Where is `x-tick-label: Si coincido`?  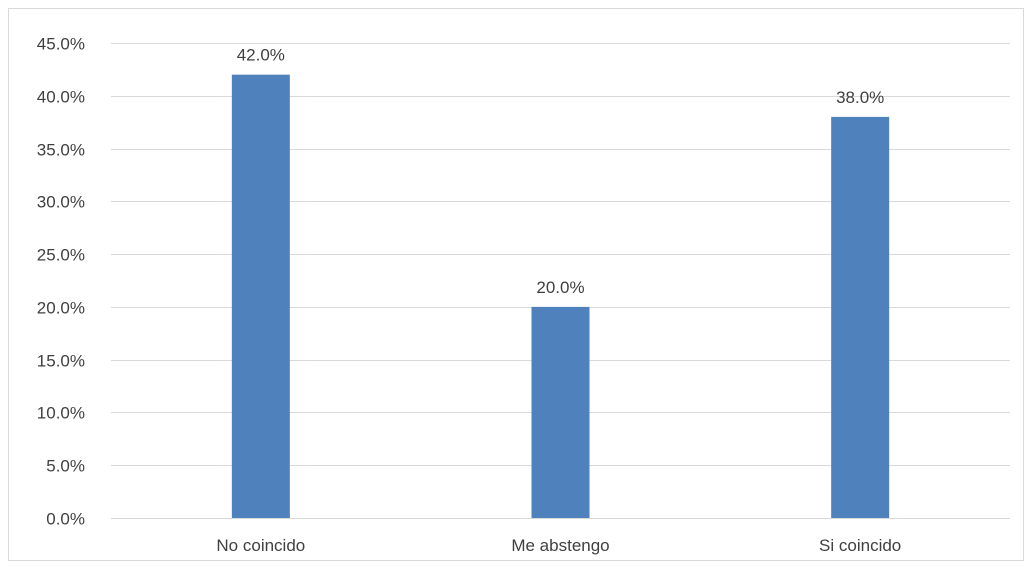
x-tick-label: Si coincido is located at coordinates (860, 545).